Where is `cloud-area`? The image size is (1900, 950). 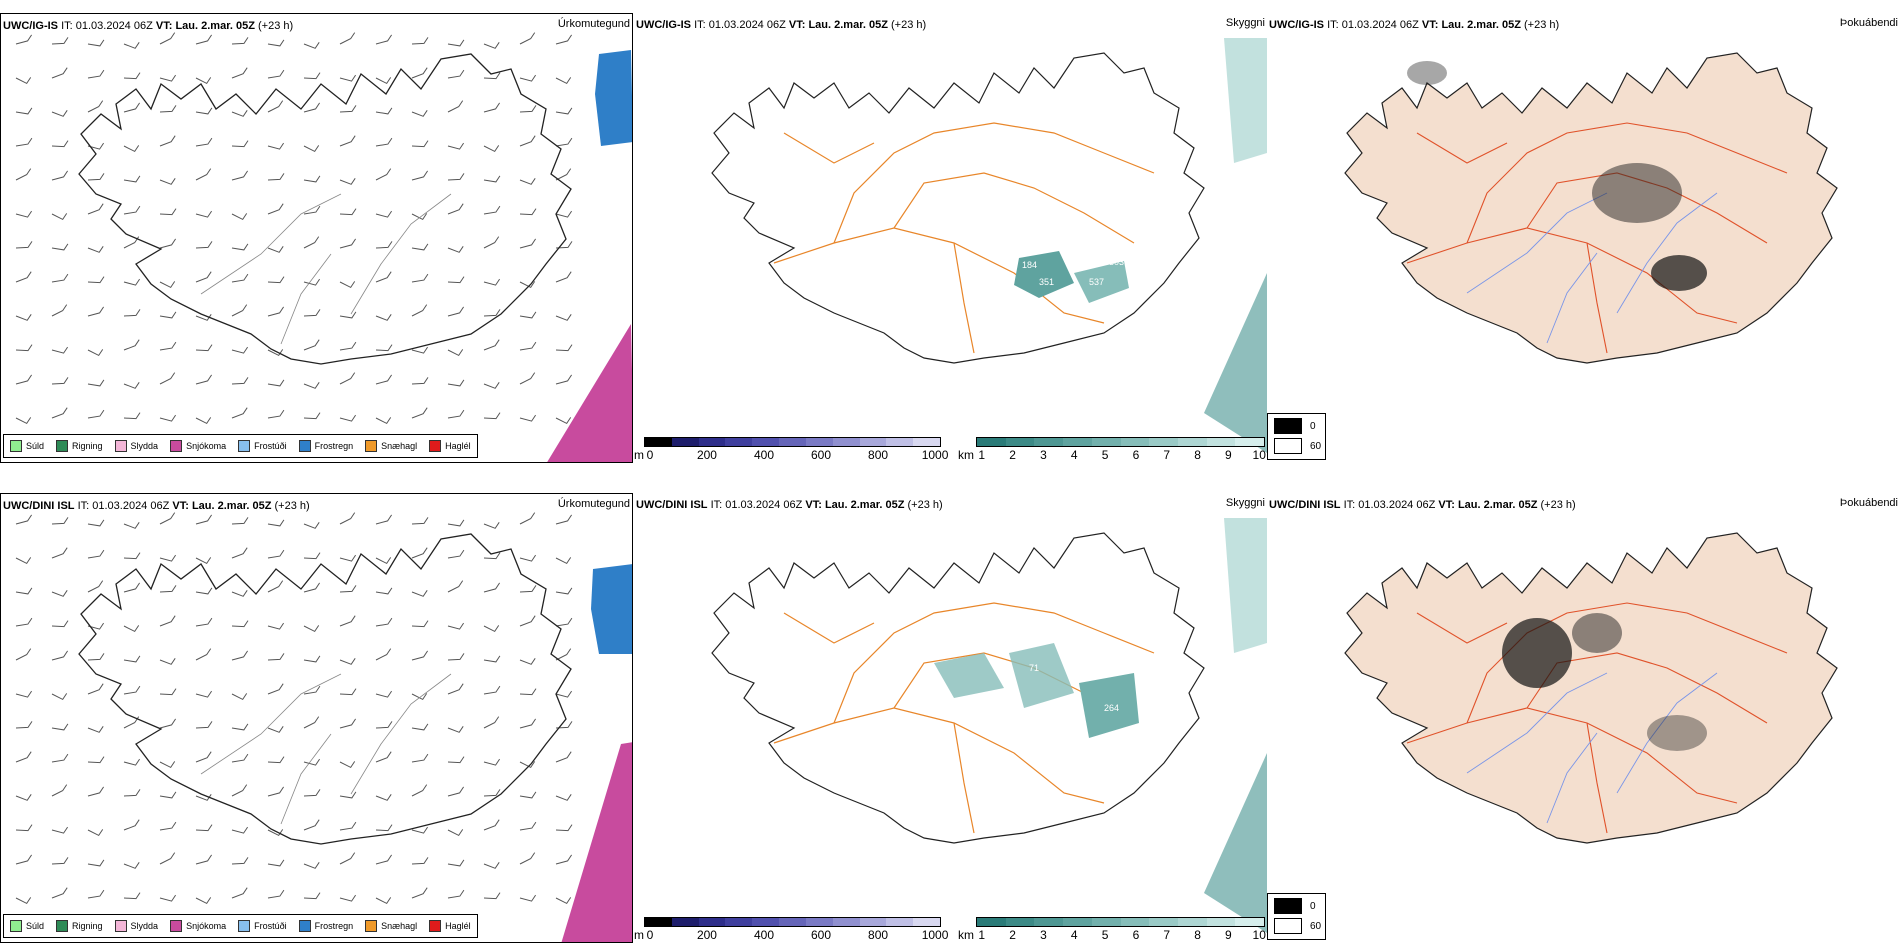
cloud-area is located at coordinates (969, 675).